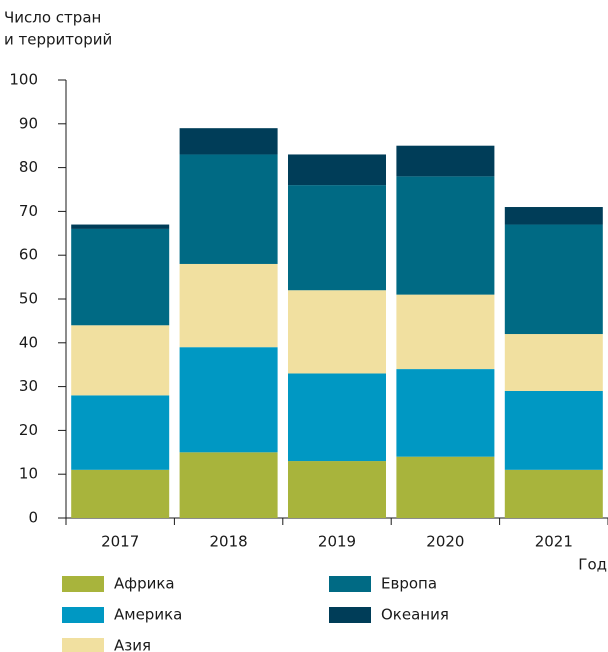 The image size is (608, 652). I want to click on x-tick-label: 2020, so click(445, 542).